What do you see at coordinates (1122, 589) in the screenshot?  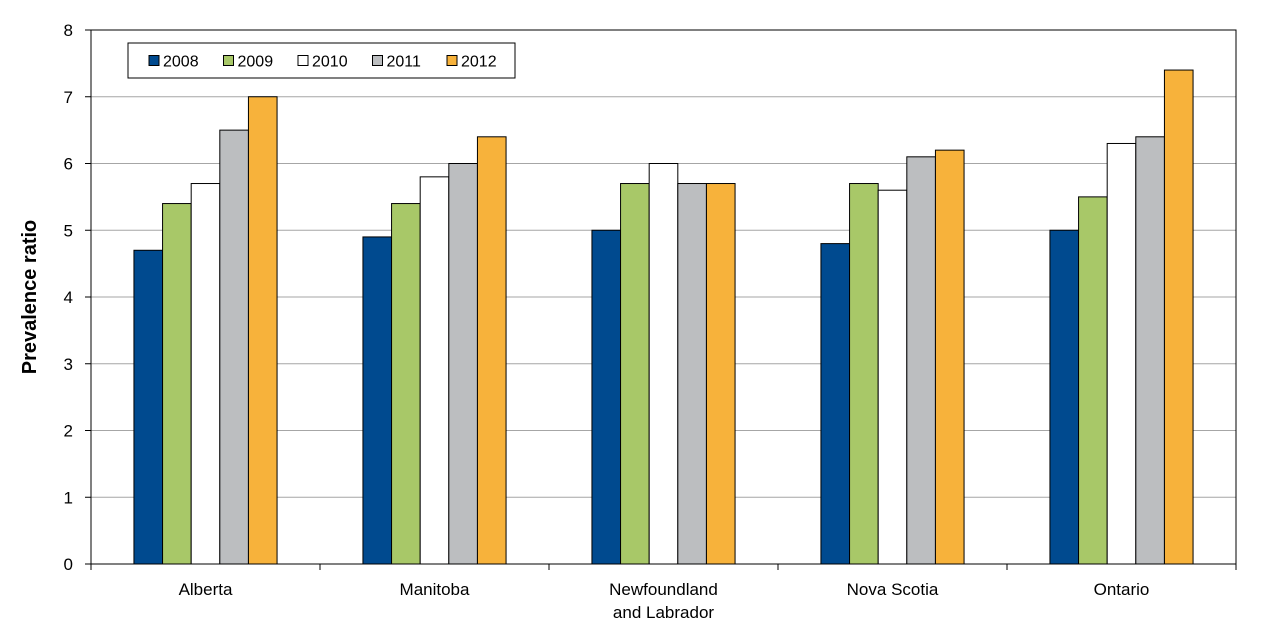 I see `x-category-label: Ontario` at bounding box center [1122, 589].